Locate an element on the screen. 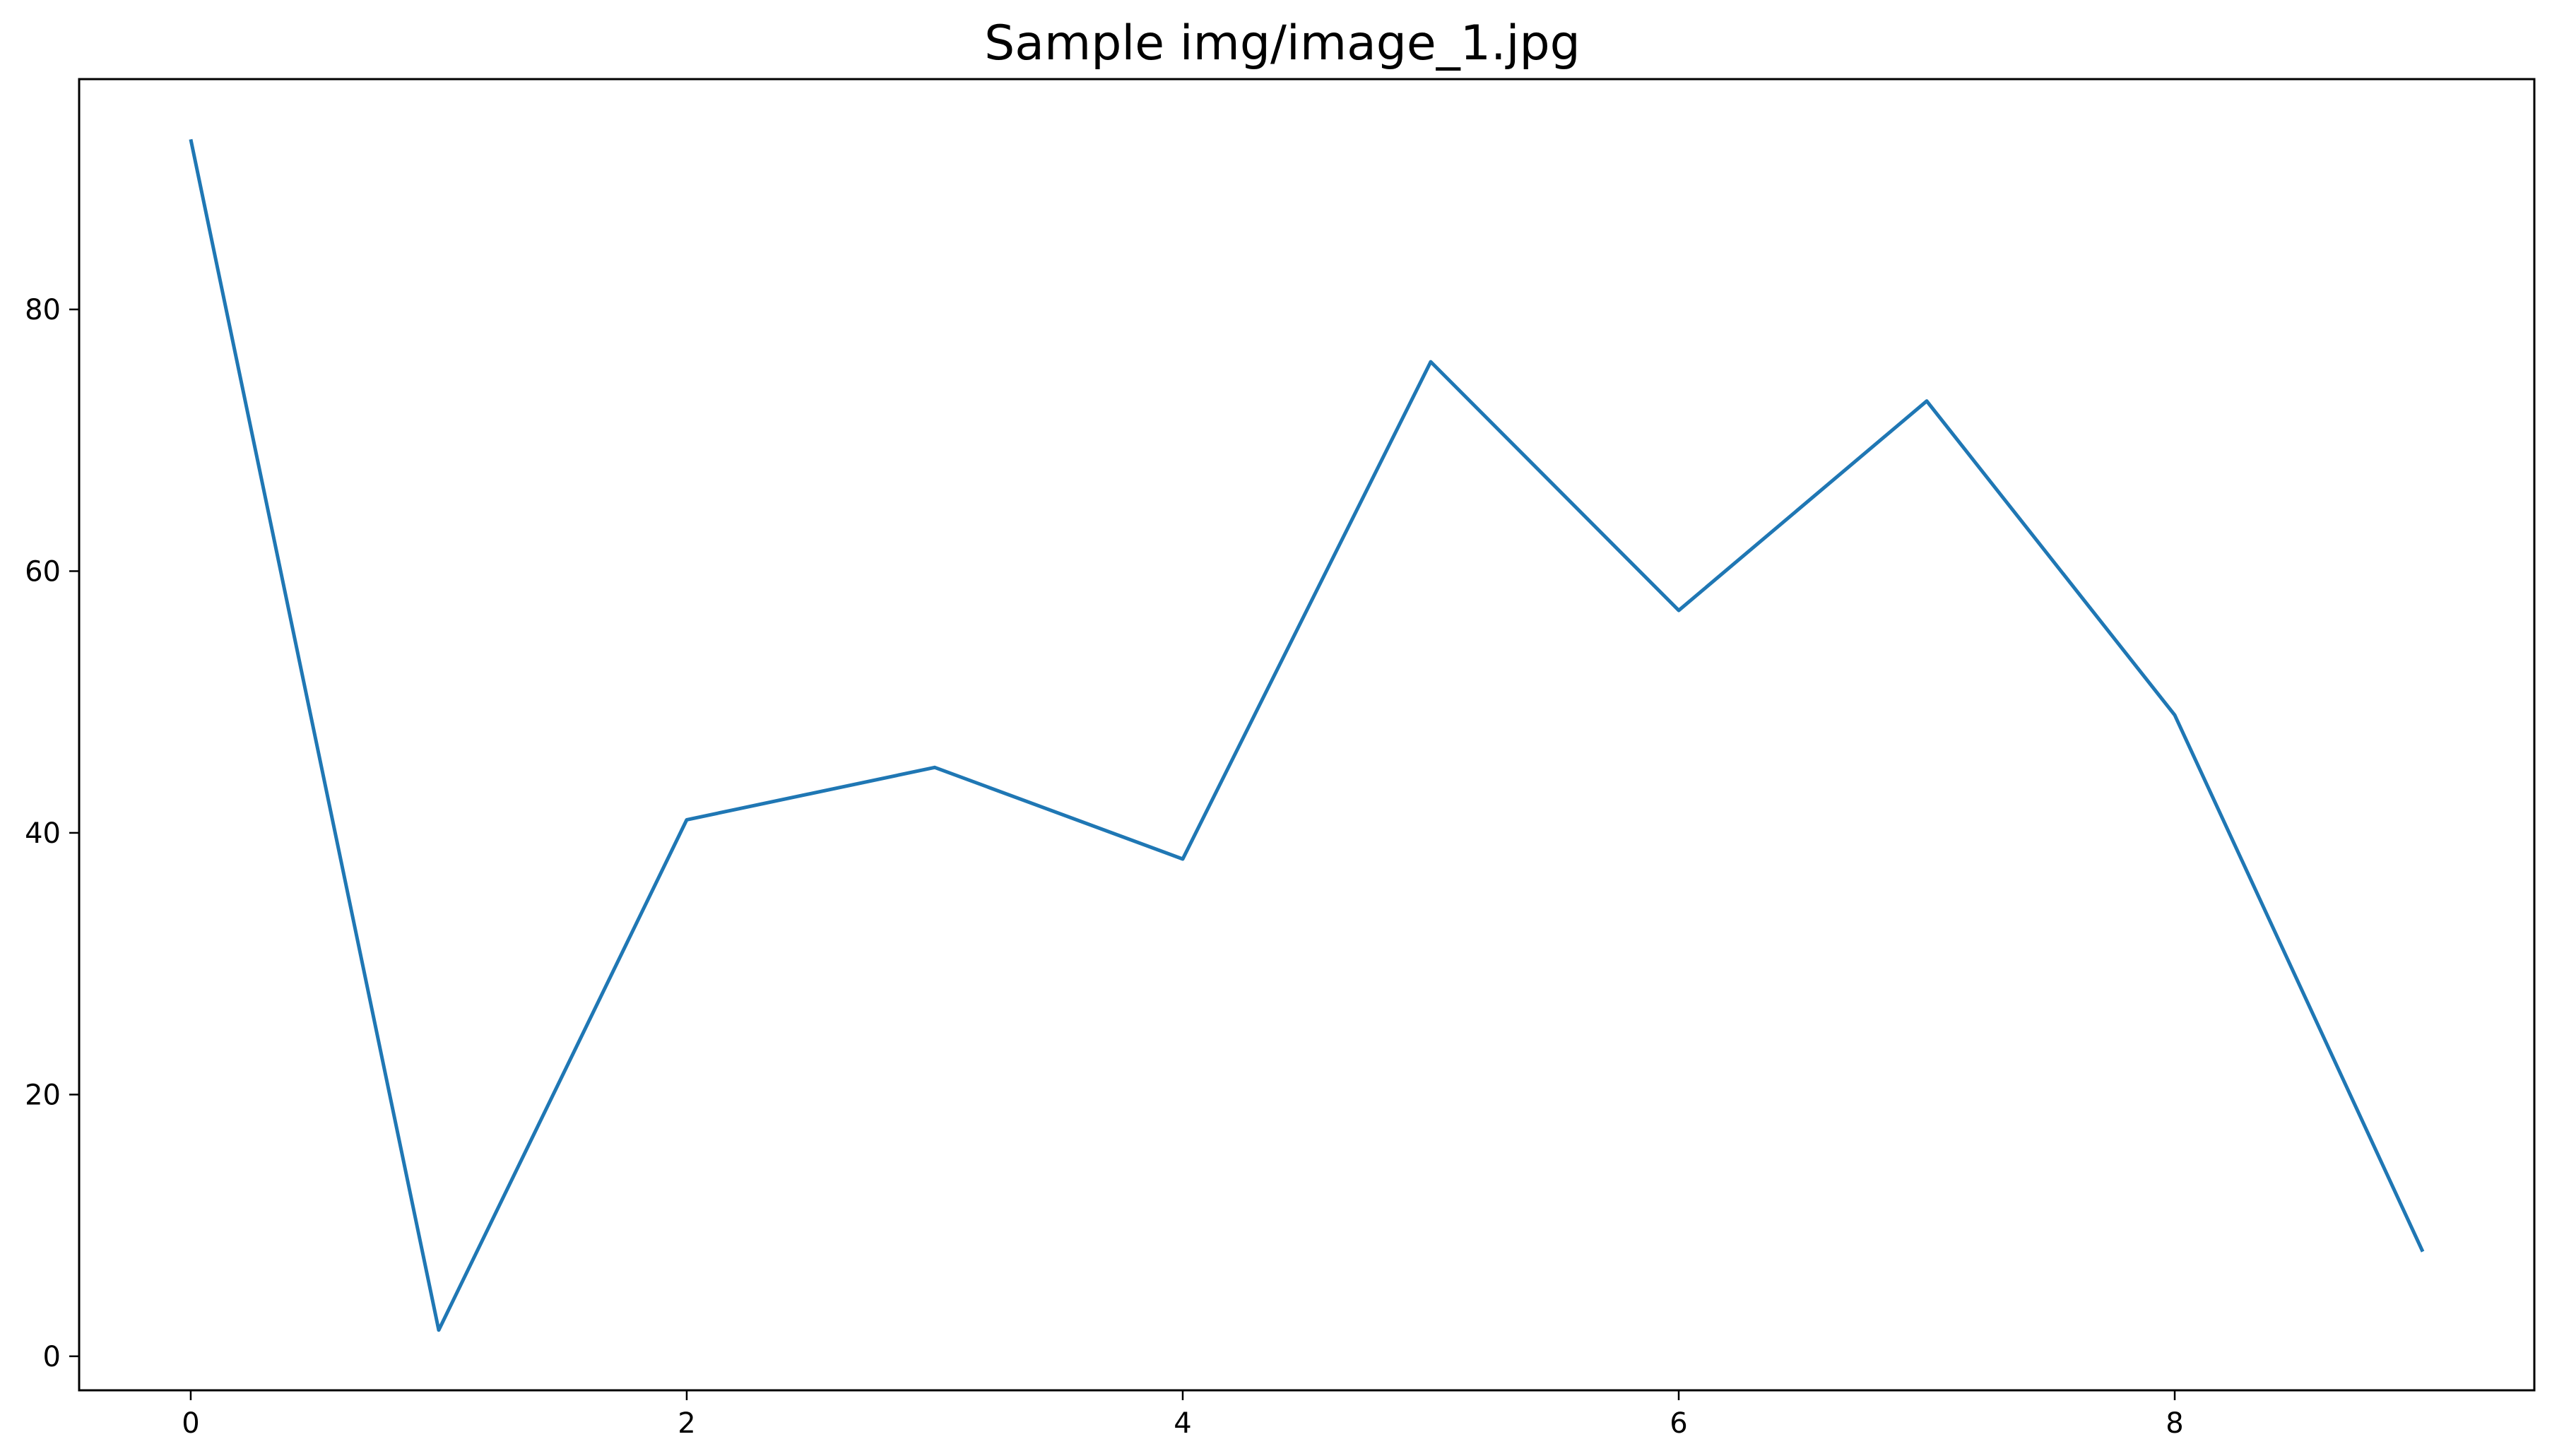 This screenshot has width=2564, height=1456. x-tick-label: 2 is located at coordinates (687, 1423).